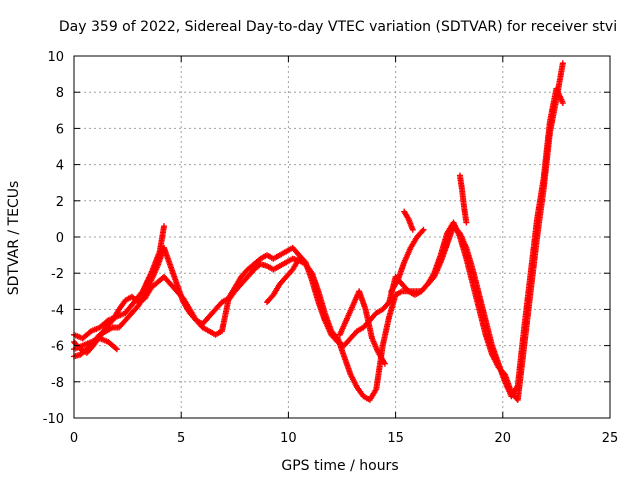 The image size is (640, 480). What do you see at coordinates (55, 57) in the screenshot?
I see `y-tick-label: 10` at bounding box center [55, 57].